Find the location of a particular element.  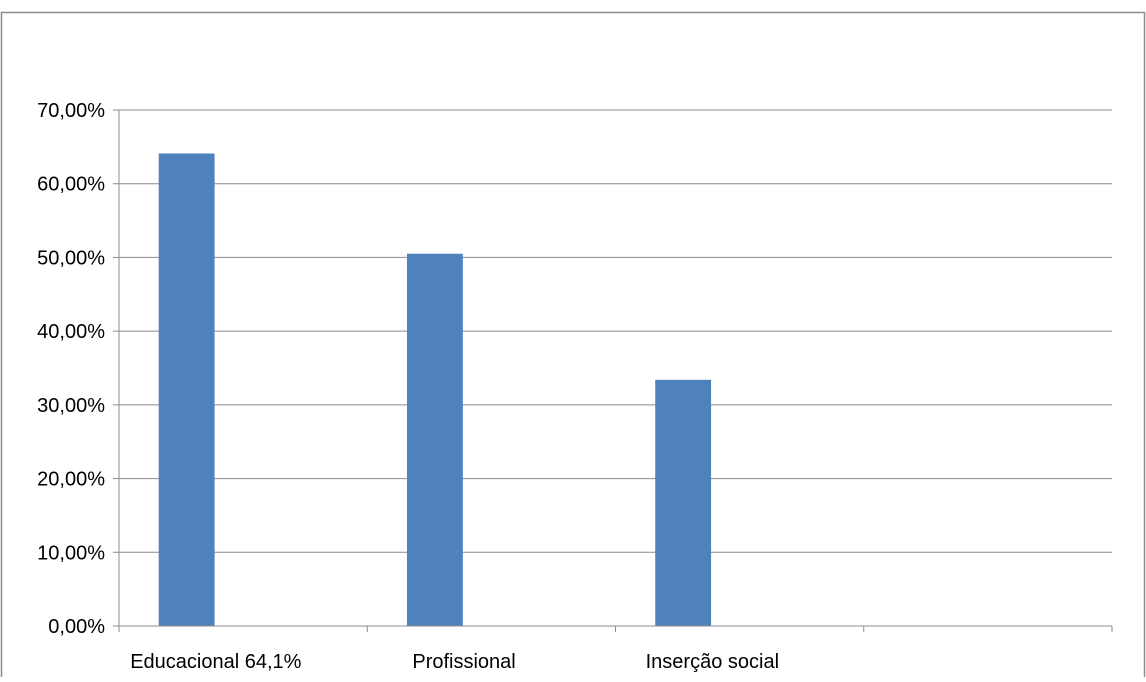

y-tick-label: 40,00% is located at coordinates (71, 332).